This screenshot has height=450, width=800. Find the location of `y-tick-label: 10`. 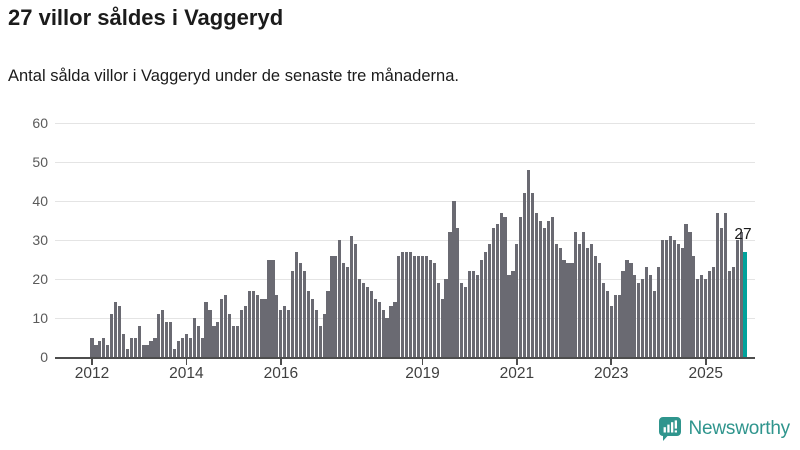

y-tick-label: 10 is located at coordinates (40, 318).